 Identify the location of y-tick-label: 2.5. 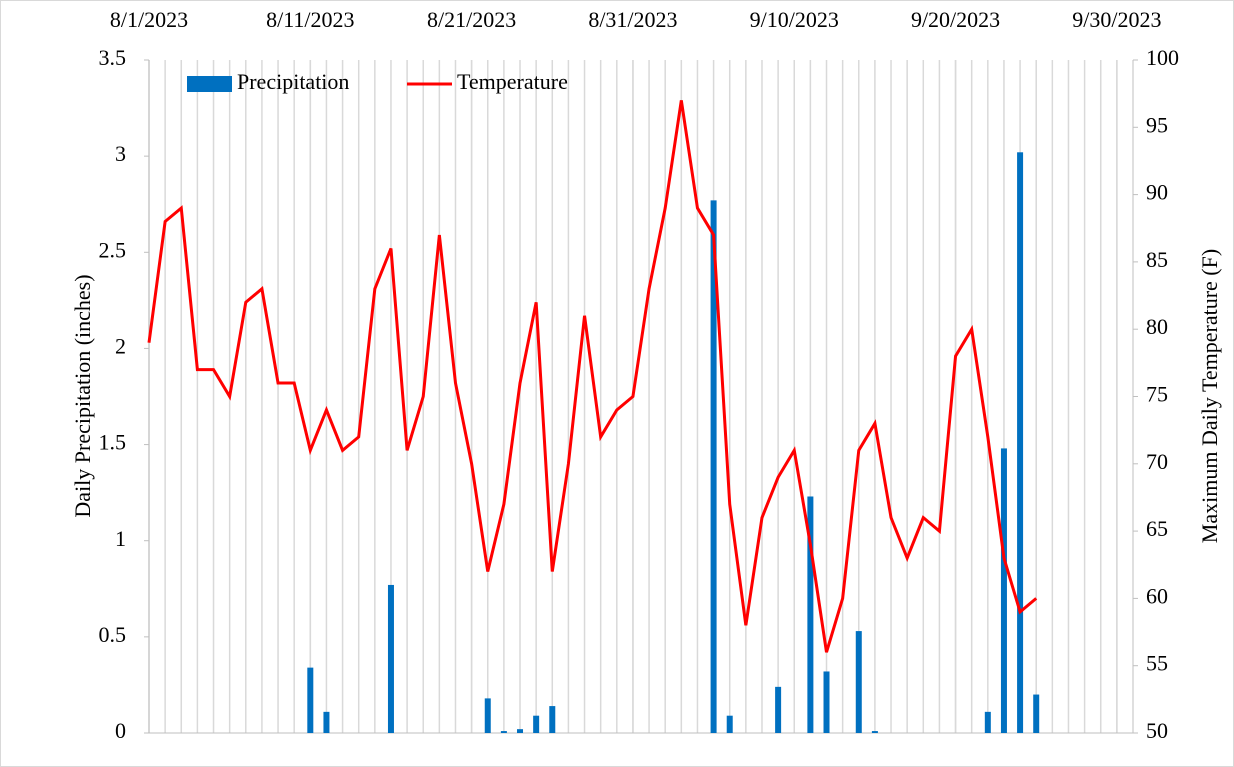
(113, 249).